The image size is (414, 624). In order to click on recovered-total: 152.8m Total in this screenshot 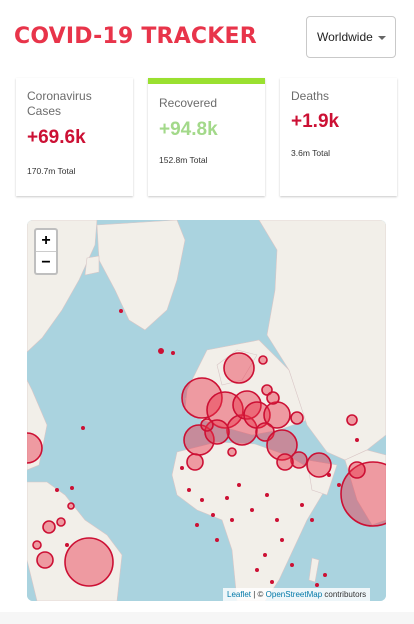, I will do `click(183, 160)`.